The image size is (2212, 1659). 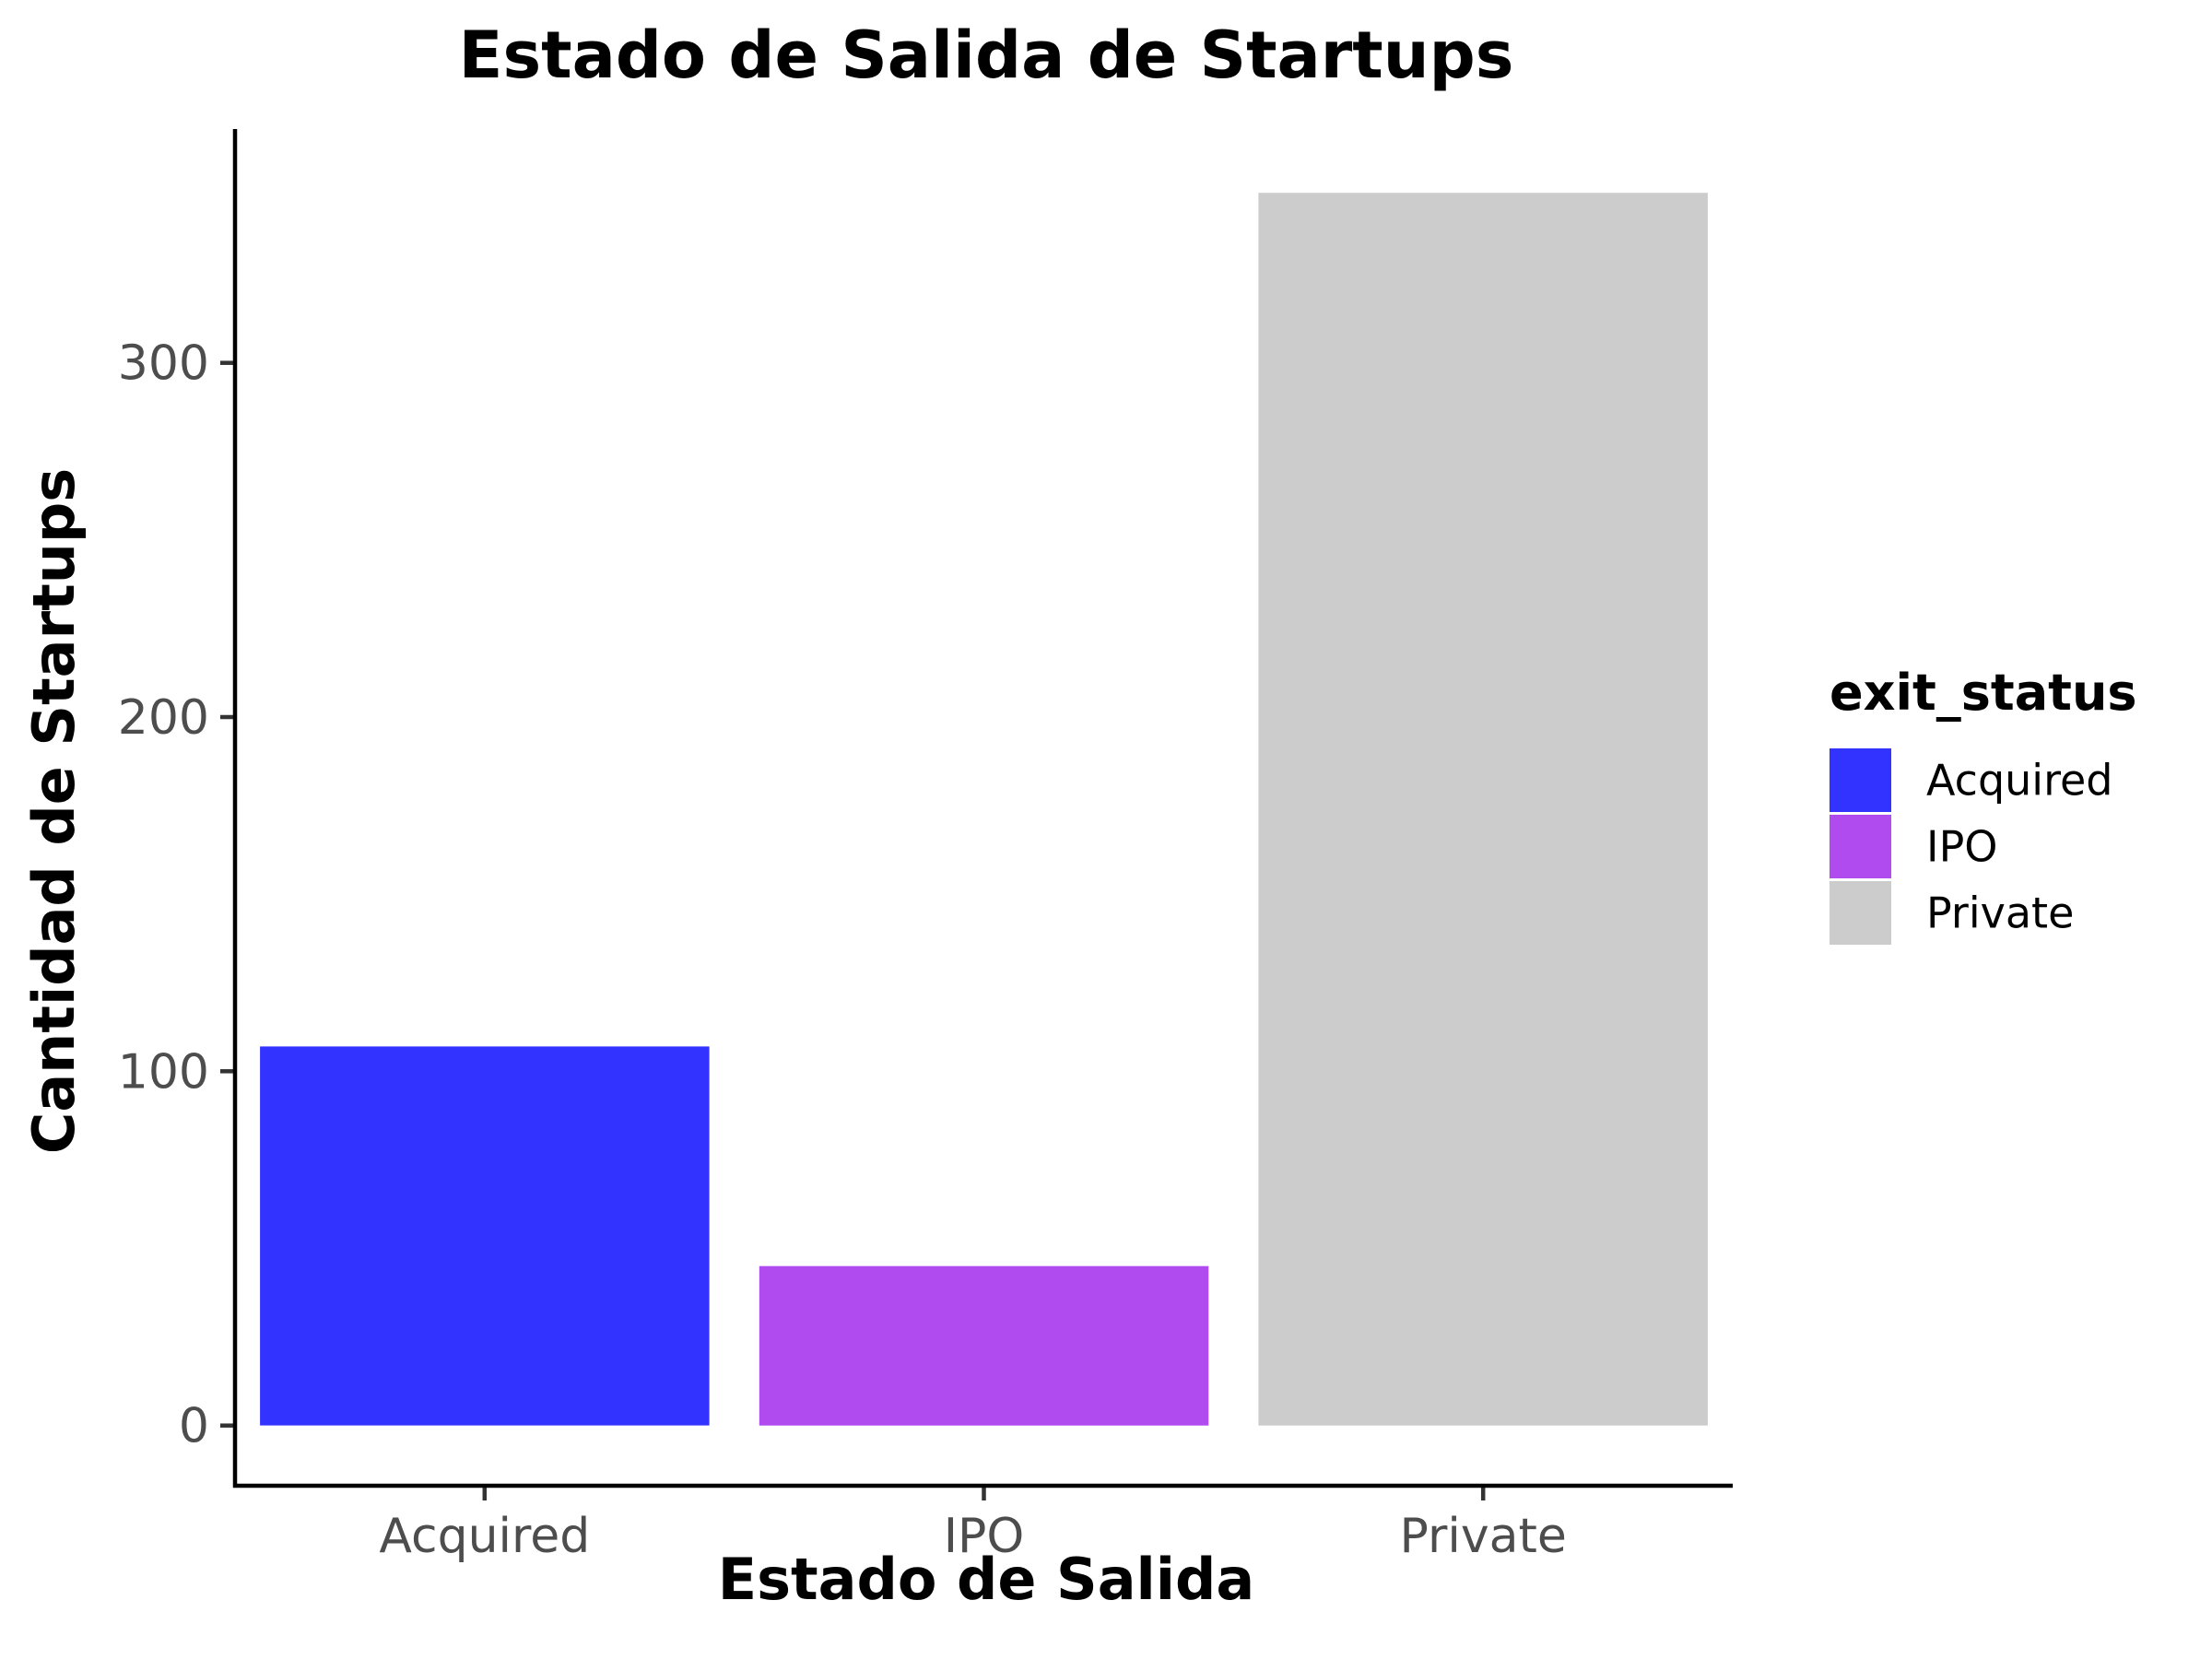 I want to click on y-axis-ticks: 0 100 200 300, so click(x=176, y=895).